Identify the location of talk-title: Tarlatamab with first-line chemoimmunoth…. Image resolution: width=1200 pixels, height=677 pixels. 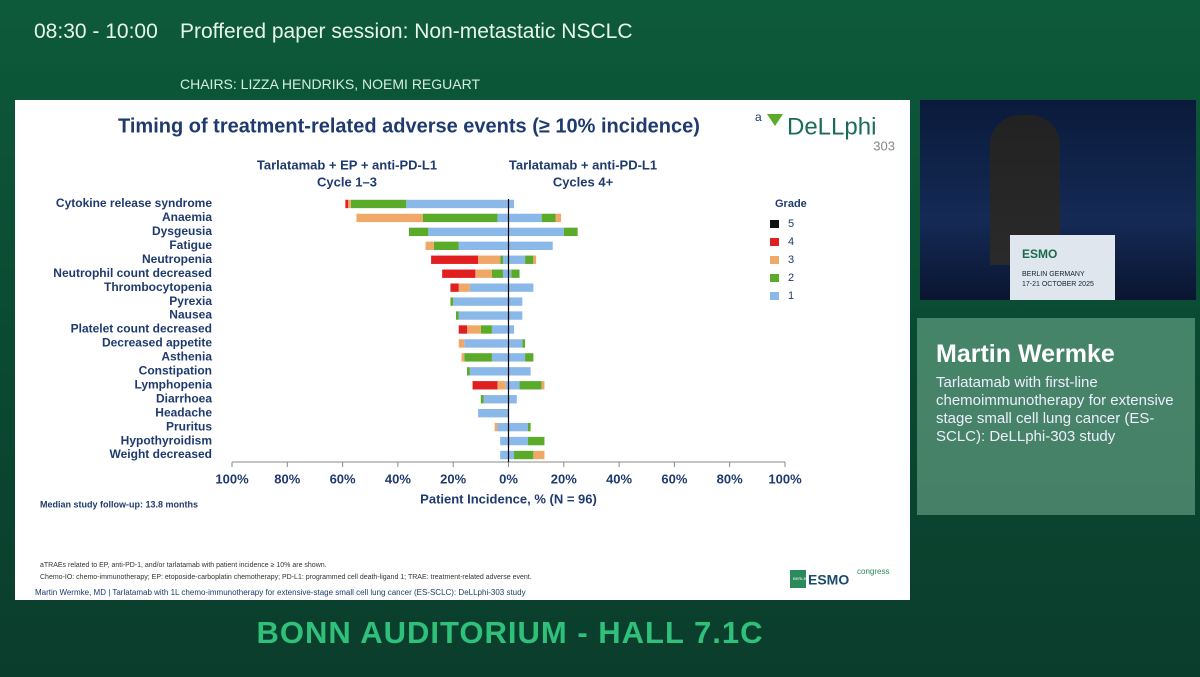
(1055, 409).